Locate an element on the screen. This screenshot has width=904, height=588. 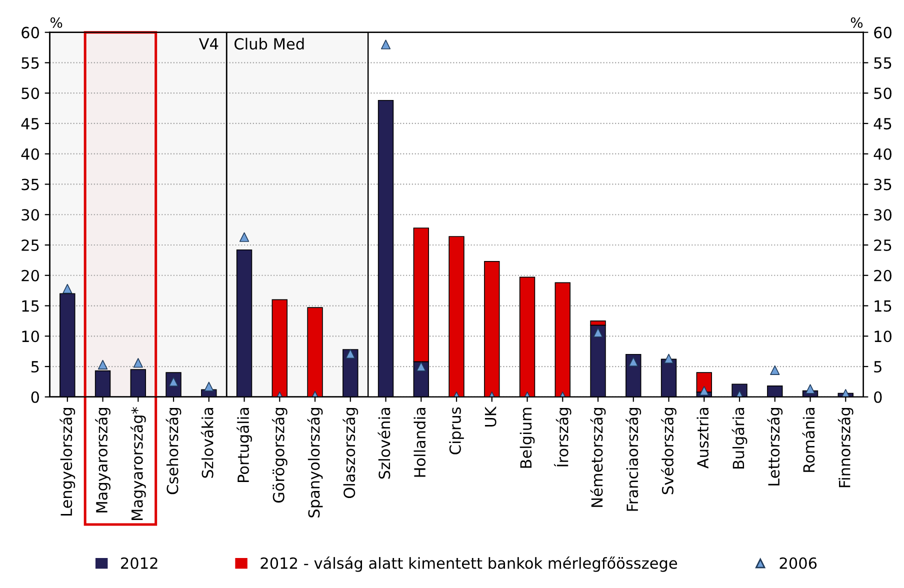
band-label: V4 is located at coordinates (208, 44).